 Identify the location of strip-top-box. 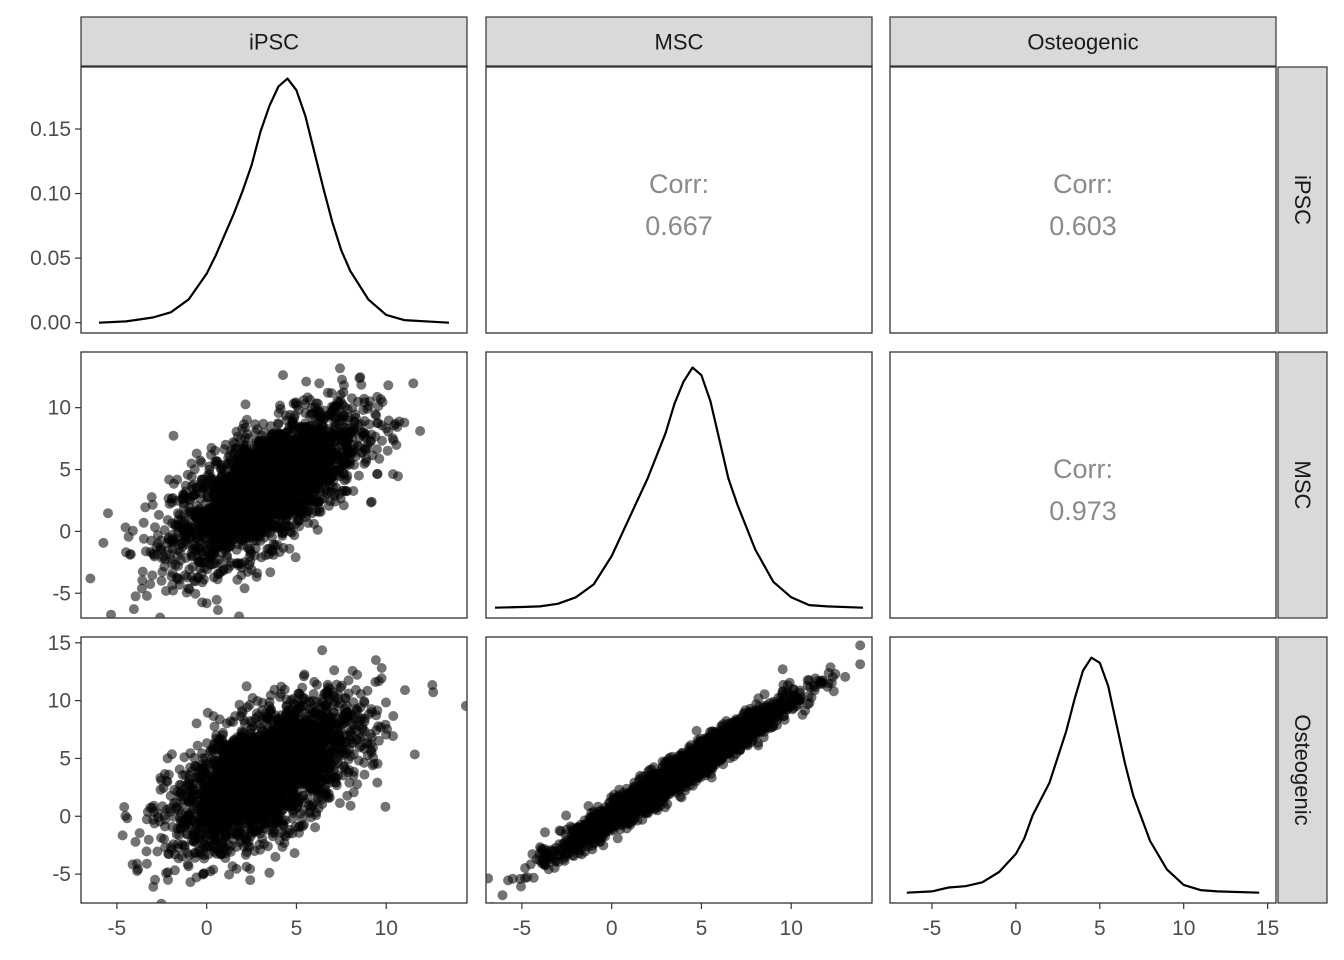
(1083, 41).